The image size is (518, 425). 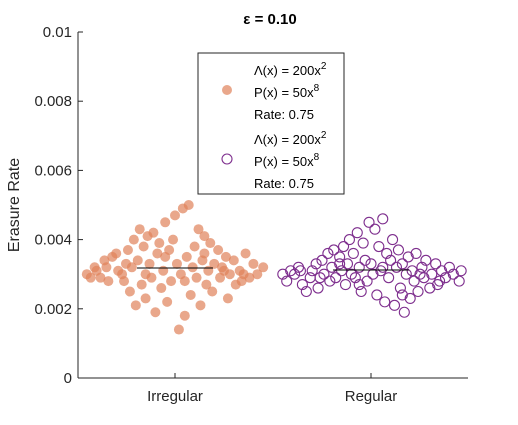 I want to click on legend-box, so click(x=271, y=123).